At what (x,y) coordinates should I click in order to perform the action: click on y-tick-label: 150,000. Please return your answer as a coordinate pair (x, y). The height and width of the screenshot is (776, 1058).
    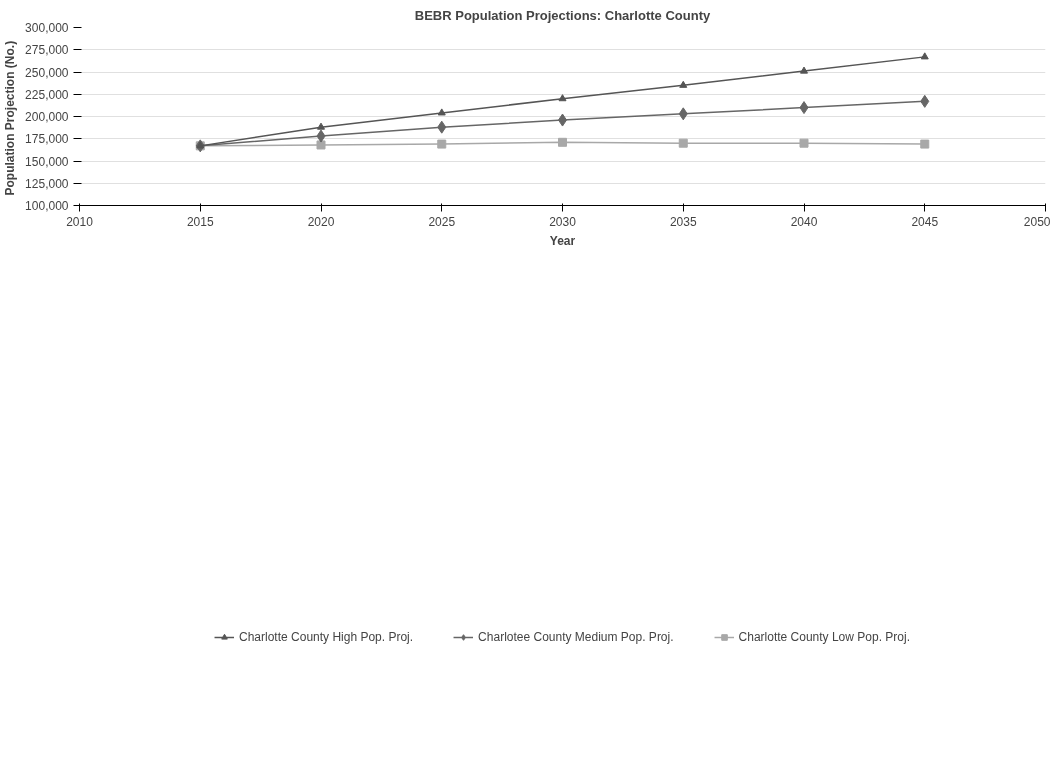
    Looking at the image, I should click on (47, 161).